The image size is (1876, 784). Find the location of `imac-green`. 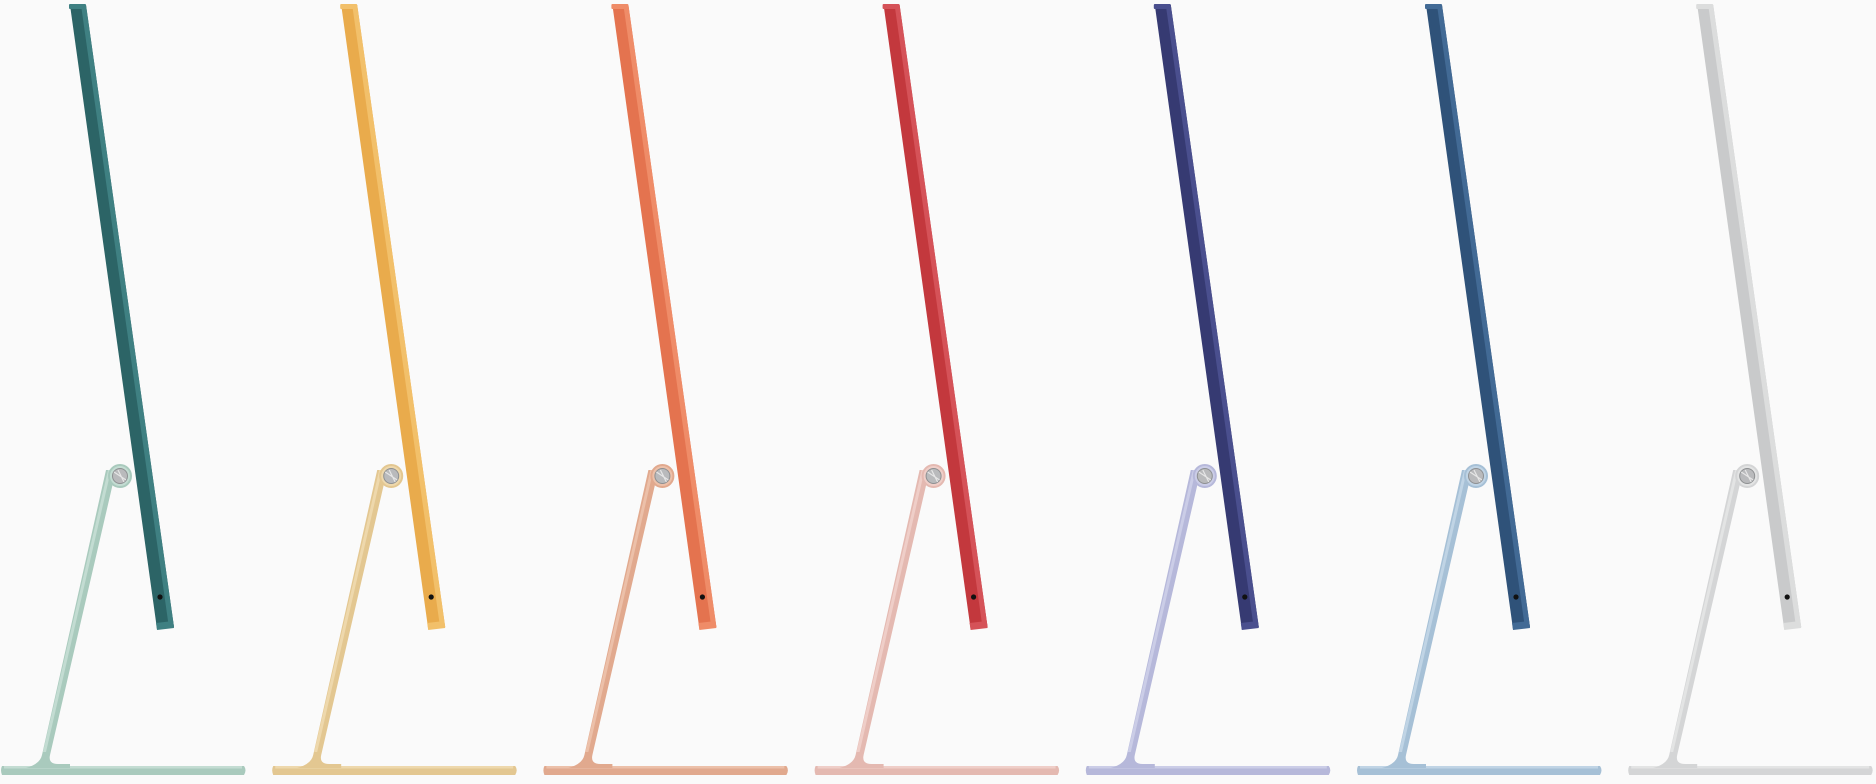

imac-green is located at coordinates (123, 389).